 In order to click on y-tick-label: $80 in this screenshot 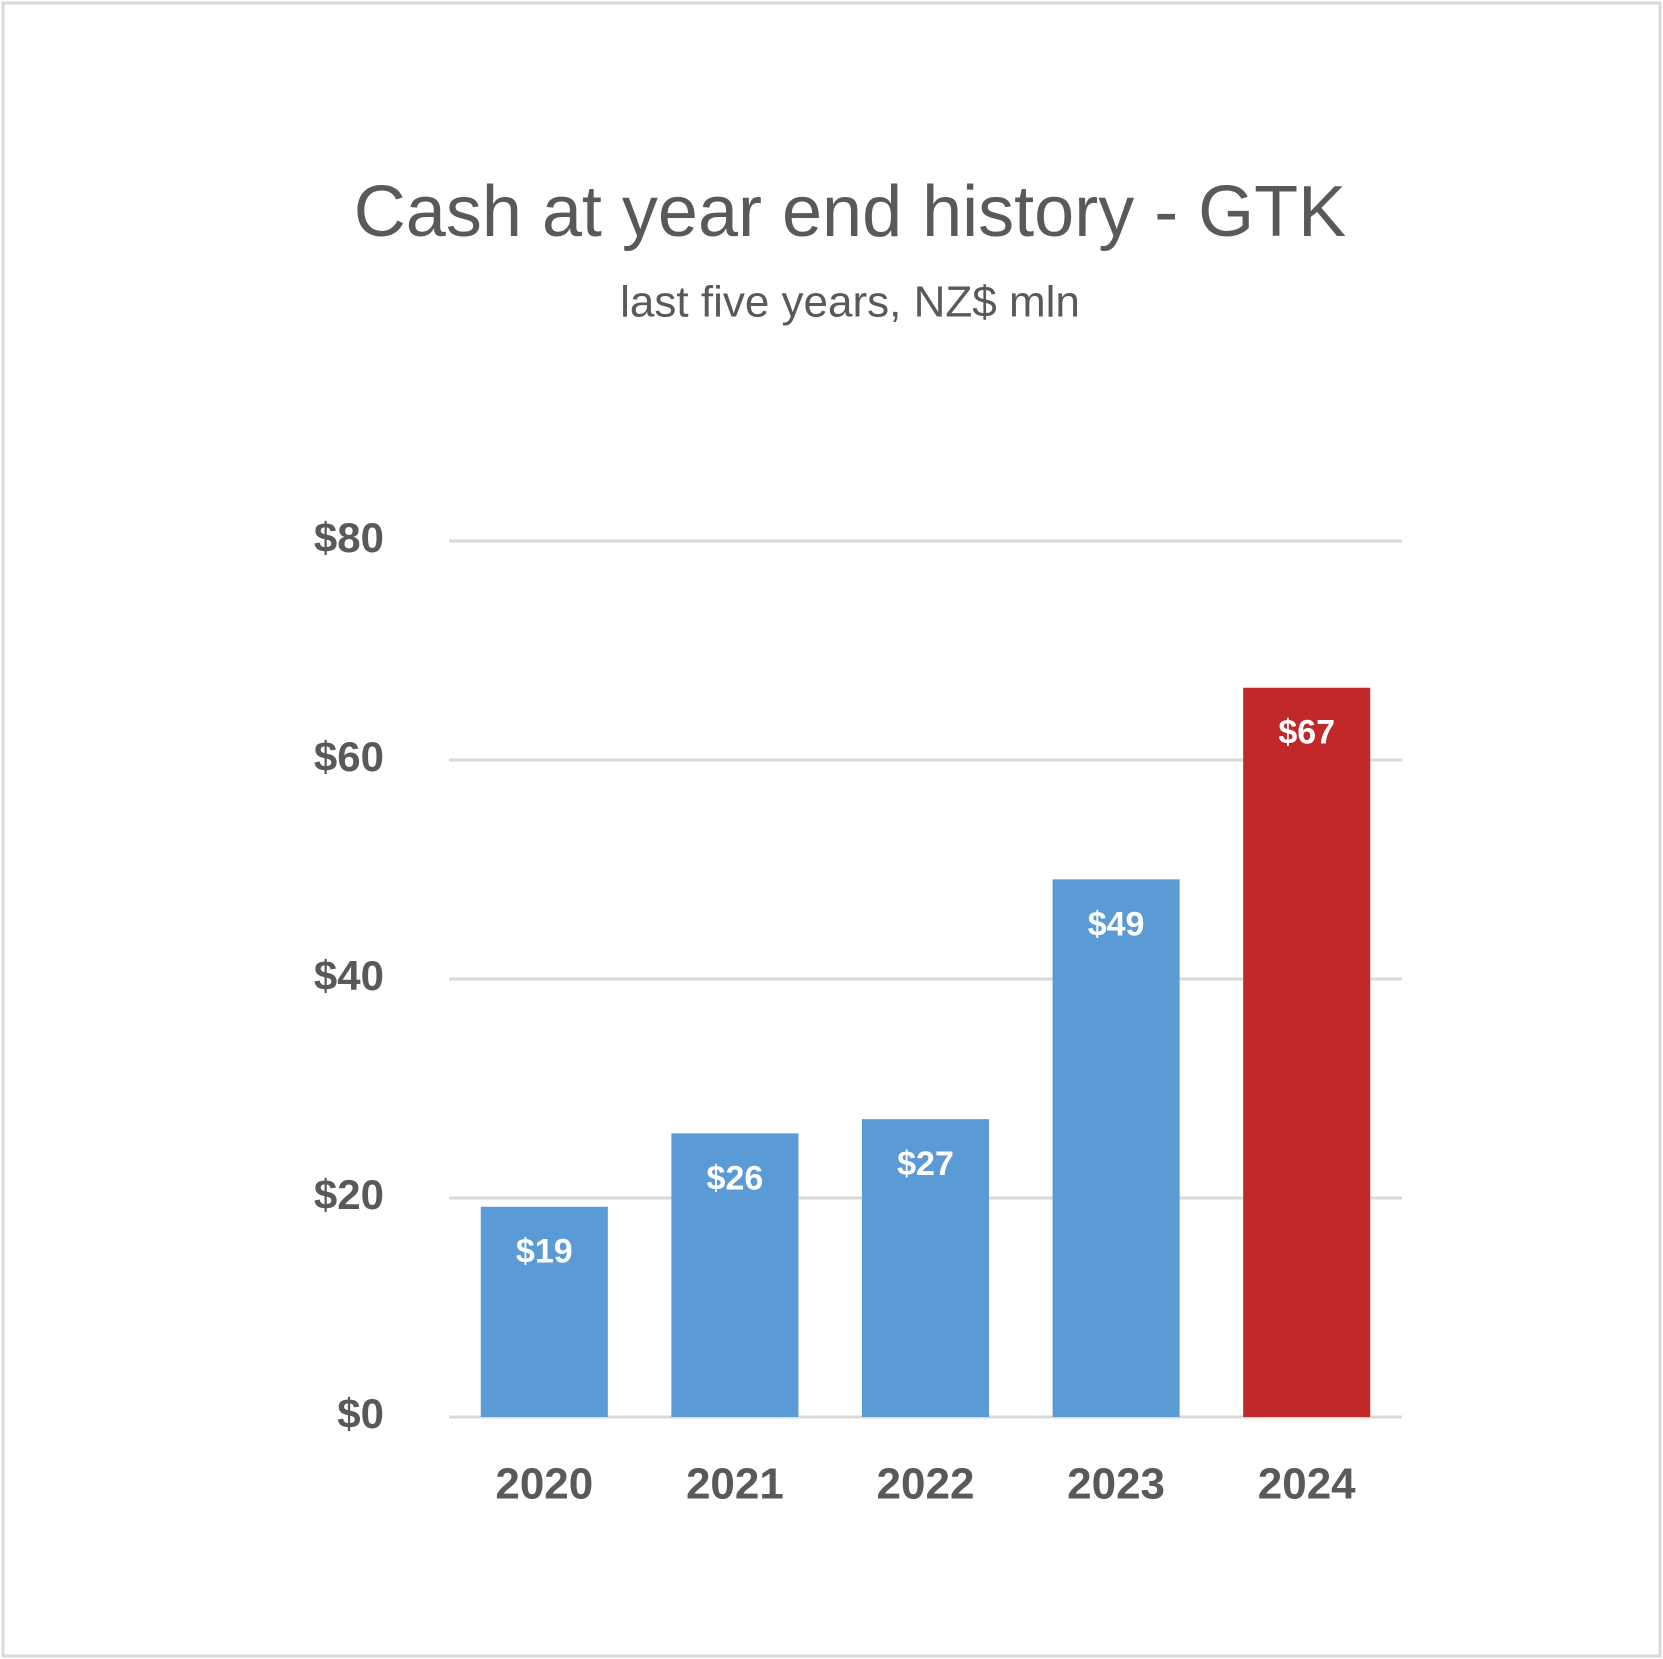, I will do `click(349, 537)`.